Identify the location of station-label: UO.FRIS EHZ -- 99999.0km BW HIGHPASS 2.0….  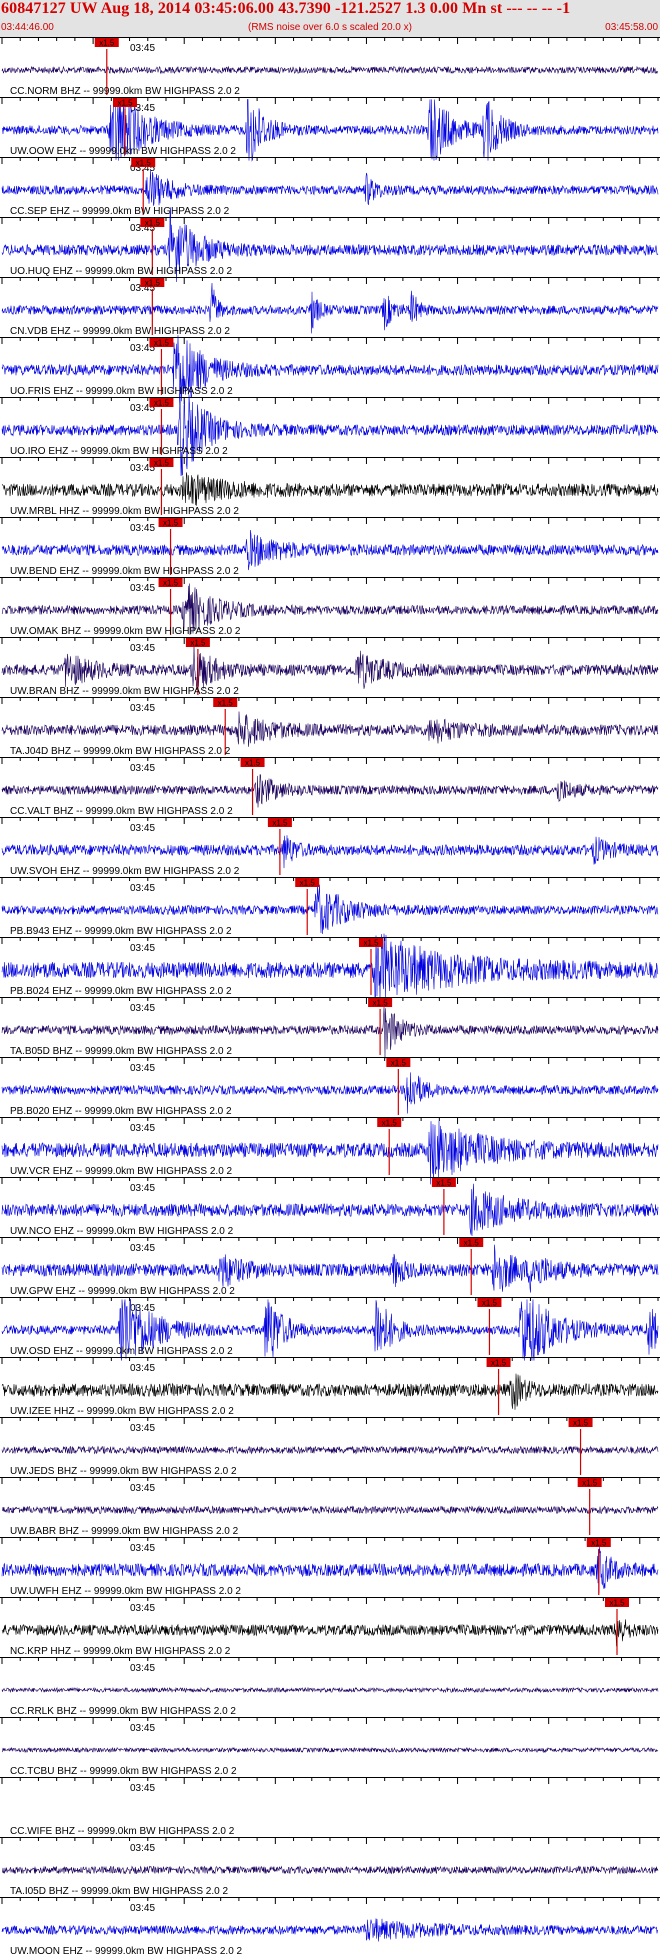
(121, 391).